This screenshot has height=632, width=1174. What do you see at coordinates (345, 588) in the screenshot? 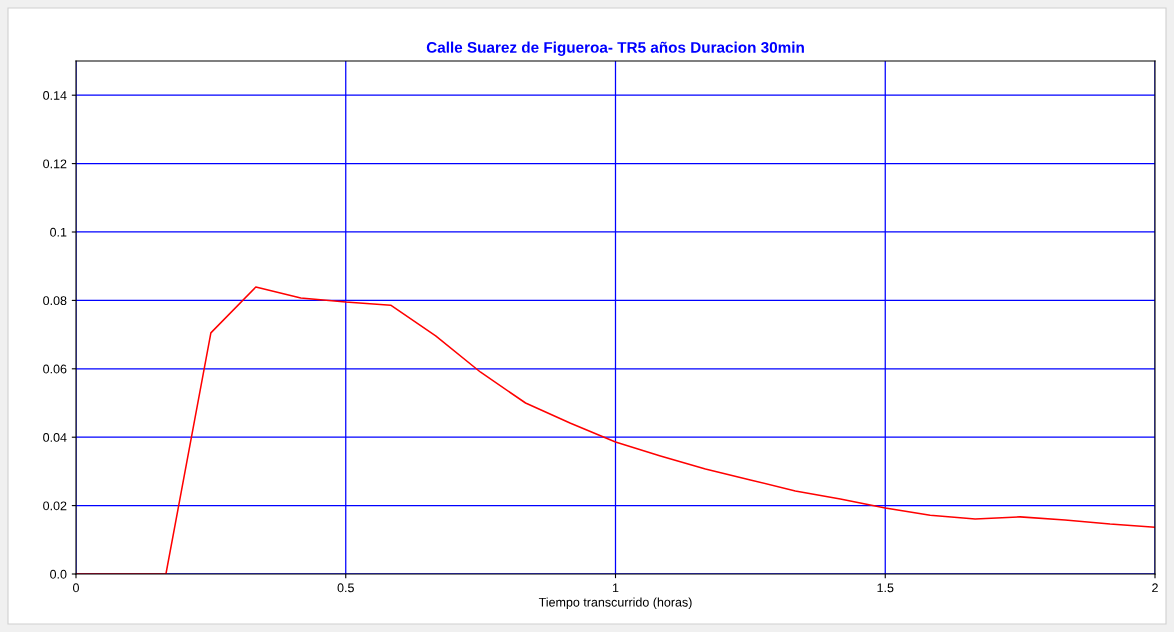
I see `x-tick-label: 0.5` at bounding box center [345, 588].